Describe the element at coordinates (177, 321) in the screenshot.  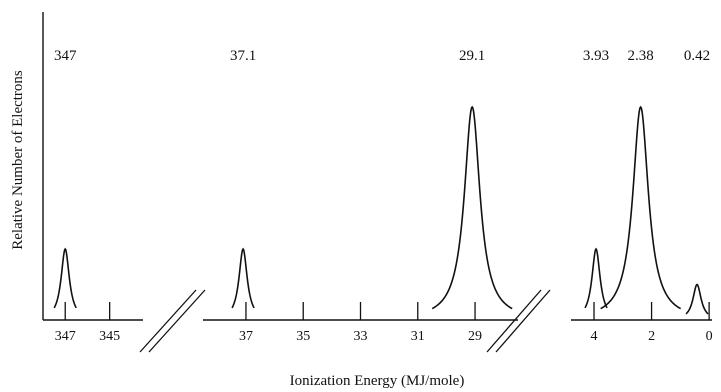
I see `axis-break-mark-1b` at that location.